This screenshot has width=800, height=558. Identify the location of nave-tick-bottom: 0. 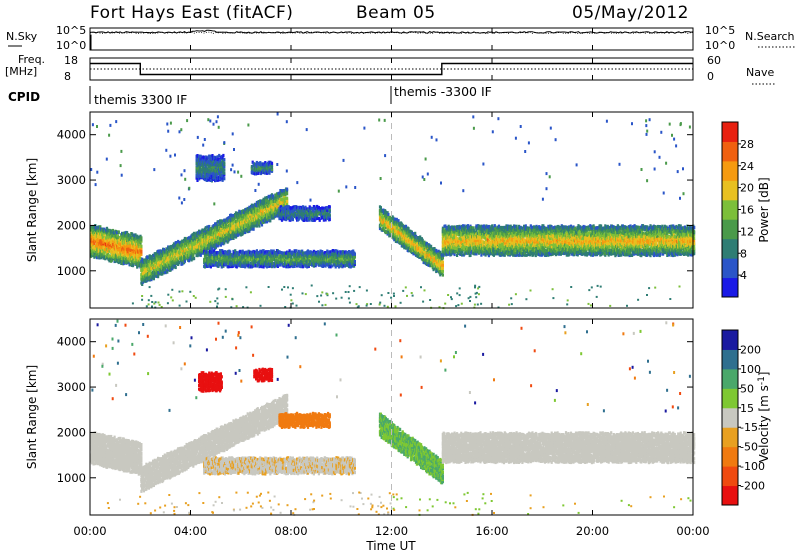
(710, 76).